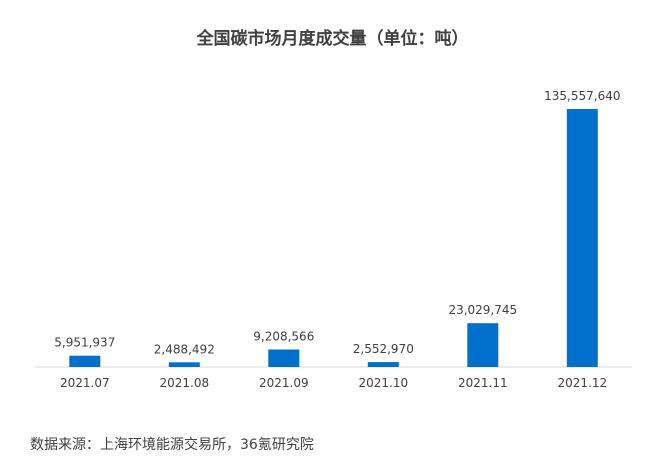 The height and width of the screenshot is (473, 665). What do you see at coordinates (383, 364) in the screenshot?
I see `bar-2021.10` at bounding box center [383, 364].